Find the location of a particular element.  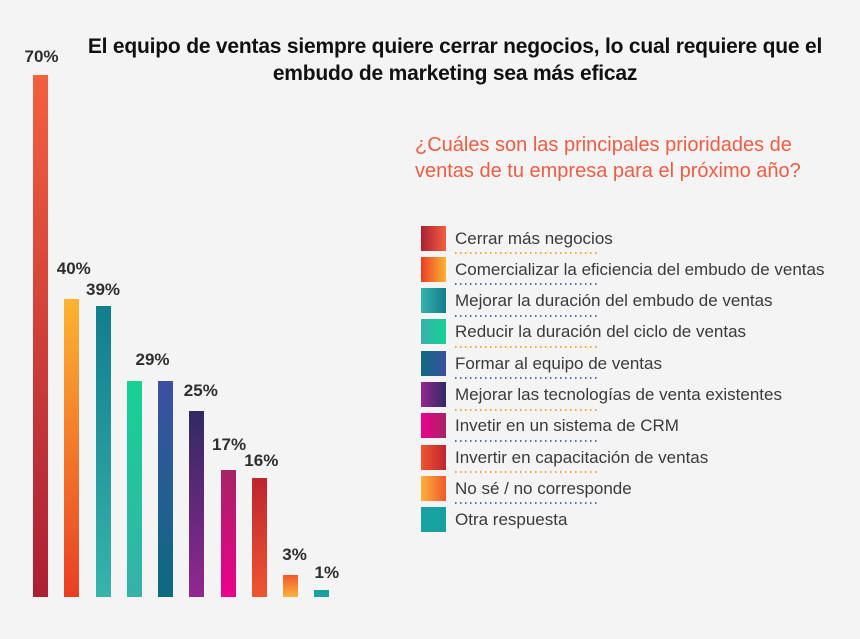

legend-label: Cerrar más negocios is located at coordinates (534, 238).